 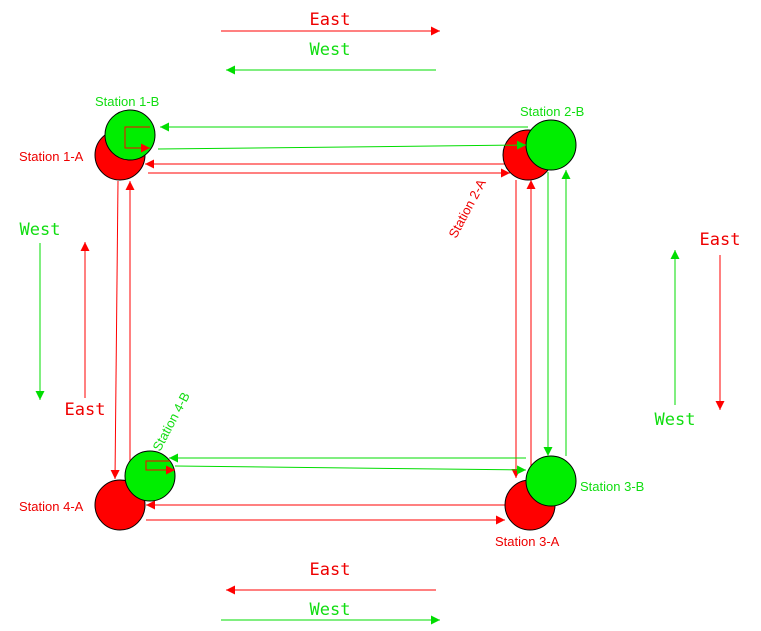 What do you see at coordinates (330, 50) in the screenshot?
I see `top-west-label: West` at bounding box center [330, 50].